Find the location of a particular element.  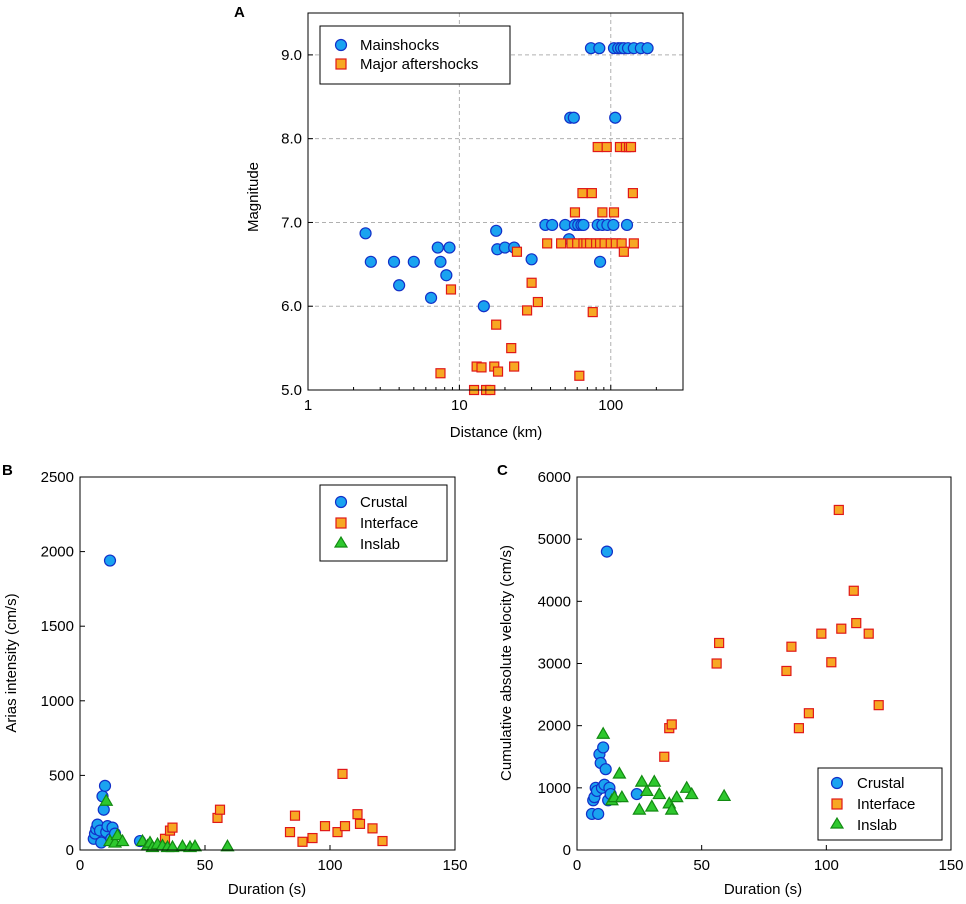

panel-c-legend-crustal-label: Crustal is located at coordinates (881, 783).